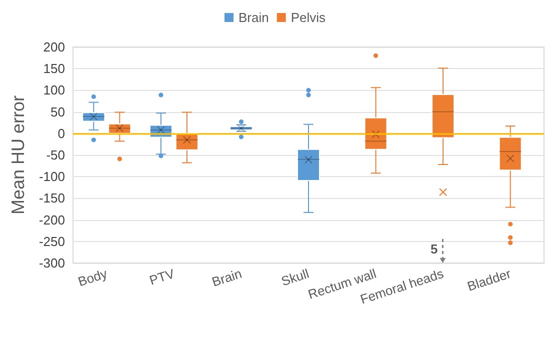 Image resolution: width=550 pixels, height=343 pixels. Describe the element at coordinates (61, 133) in the screenshot. I see `y-tick-label: 0` at that location.